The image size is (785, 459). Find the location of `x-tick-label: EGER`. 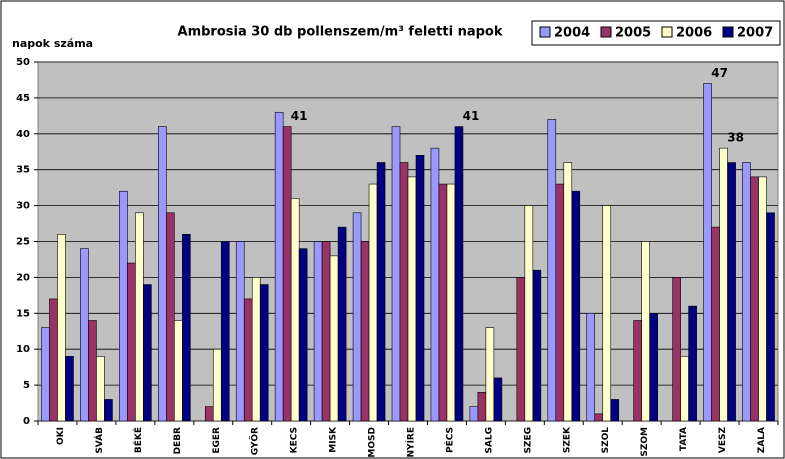

x-tick-label: EGER is located at coordinates (217, 440).